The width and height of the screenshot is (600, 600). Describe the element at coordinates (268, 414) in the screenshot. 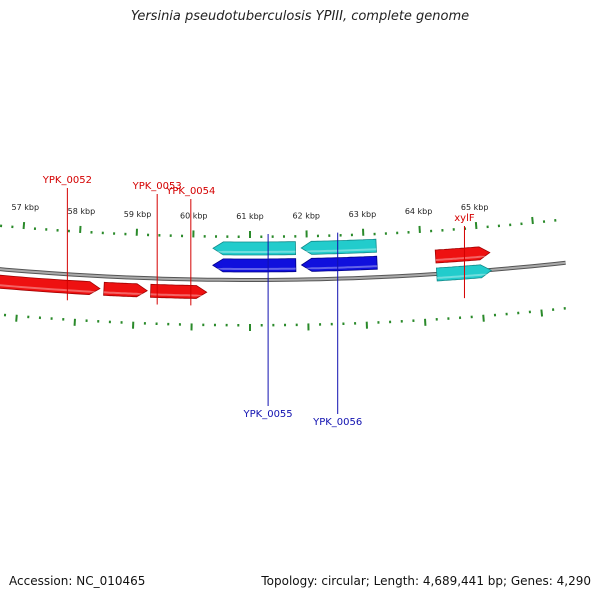

I see `gene-label: YPK_0055` at that location.